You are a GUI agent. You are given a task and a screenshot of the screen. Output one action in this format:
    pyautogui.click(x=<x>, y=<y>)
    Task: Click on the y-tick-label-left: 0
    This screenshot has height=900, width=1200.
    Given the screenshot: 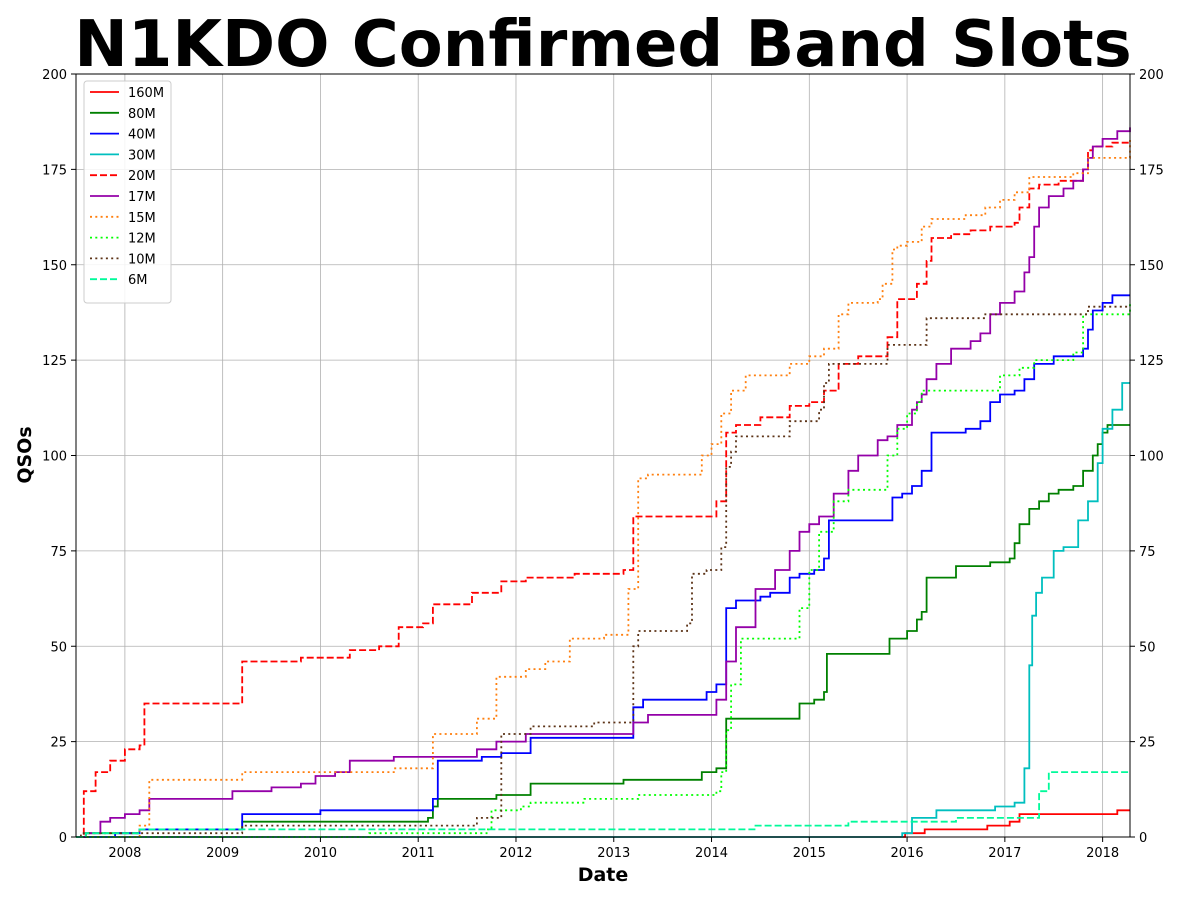 What is the action you would take?
    pyautogui.click(x=63, y=838)
    